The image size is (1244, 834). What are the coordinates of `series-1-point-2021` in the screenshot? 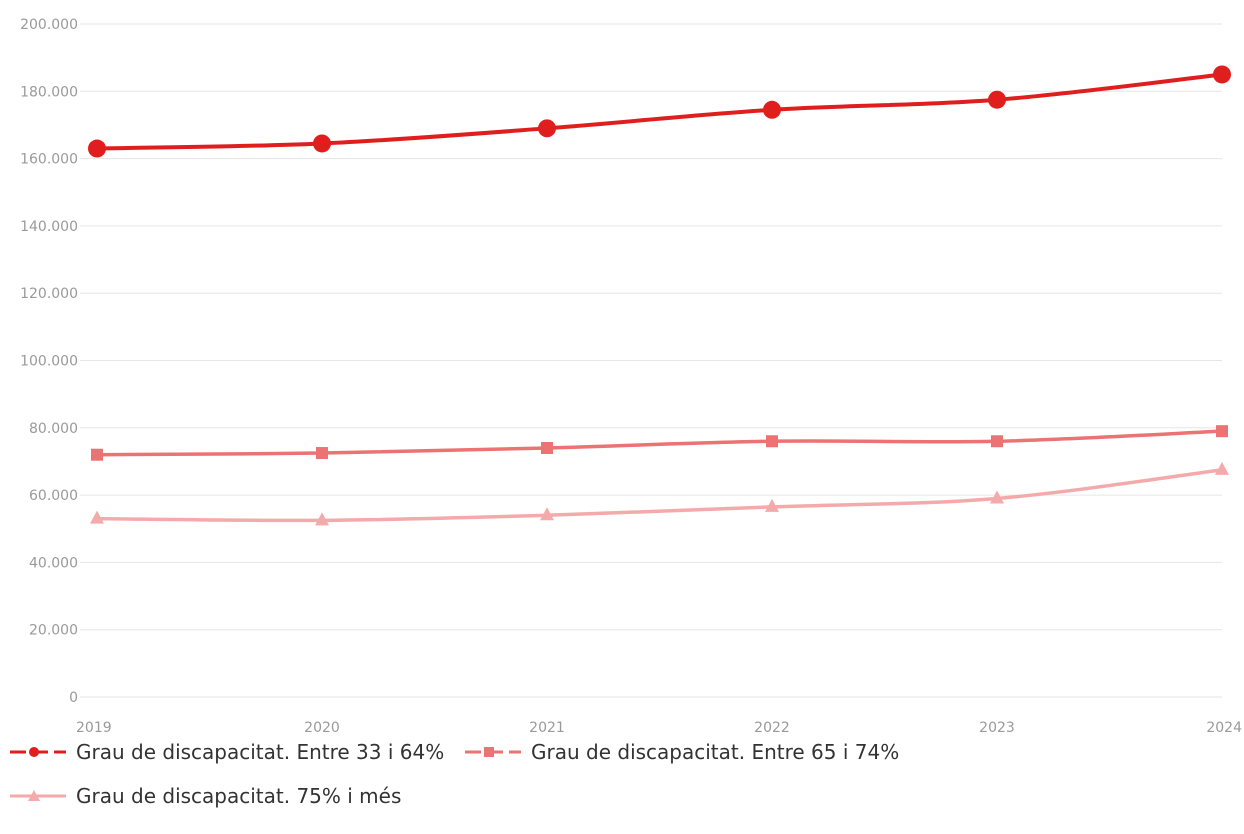 It's located at (547, 128).